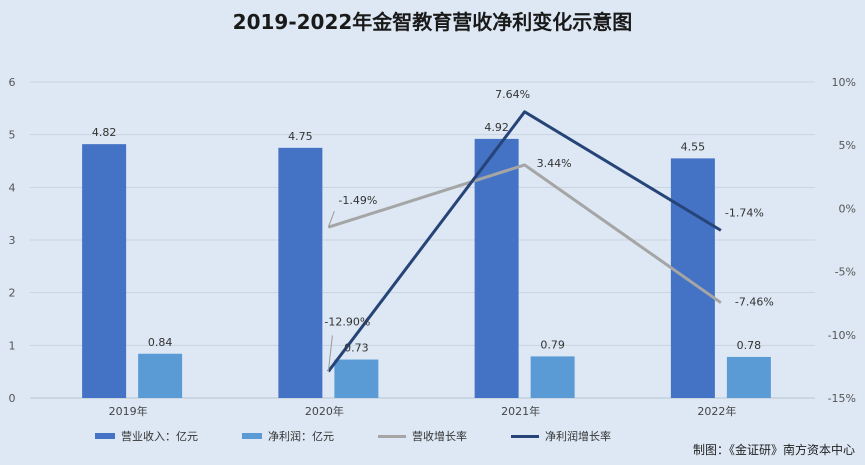 This screenshot has width=865, height=465. What do you see at coordinates (716, 411) in the screenshot?
I see `x-tick-label: 2022年` at bounding box center [716, 411].